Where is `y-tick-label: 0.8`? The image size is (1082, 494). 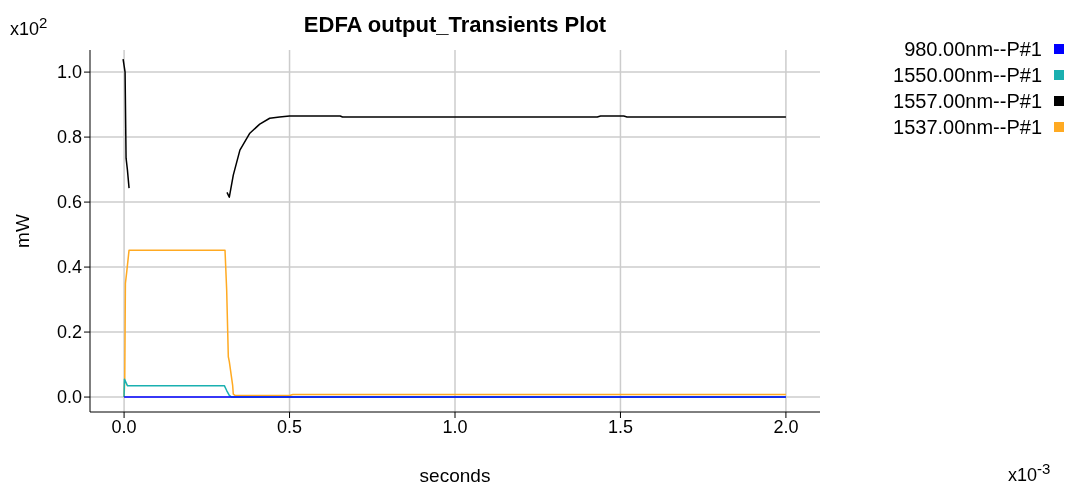
y-tick-label: 0.8 is located at coordinates (69, 137).